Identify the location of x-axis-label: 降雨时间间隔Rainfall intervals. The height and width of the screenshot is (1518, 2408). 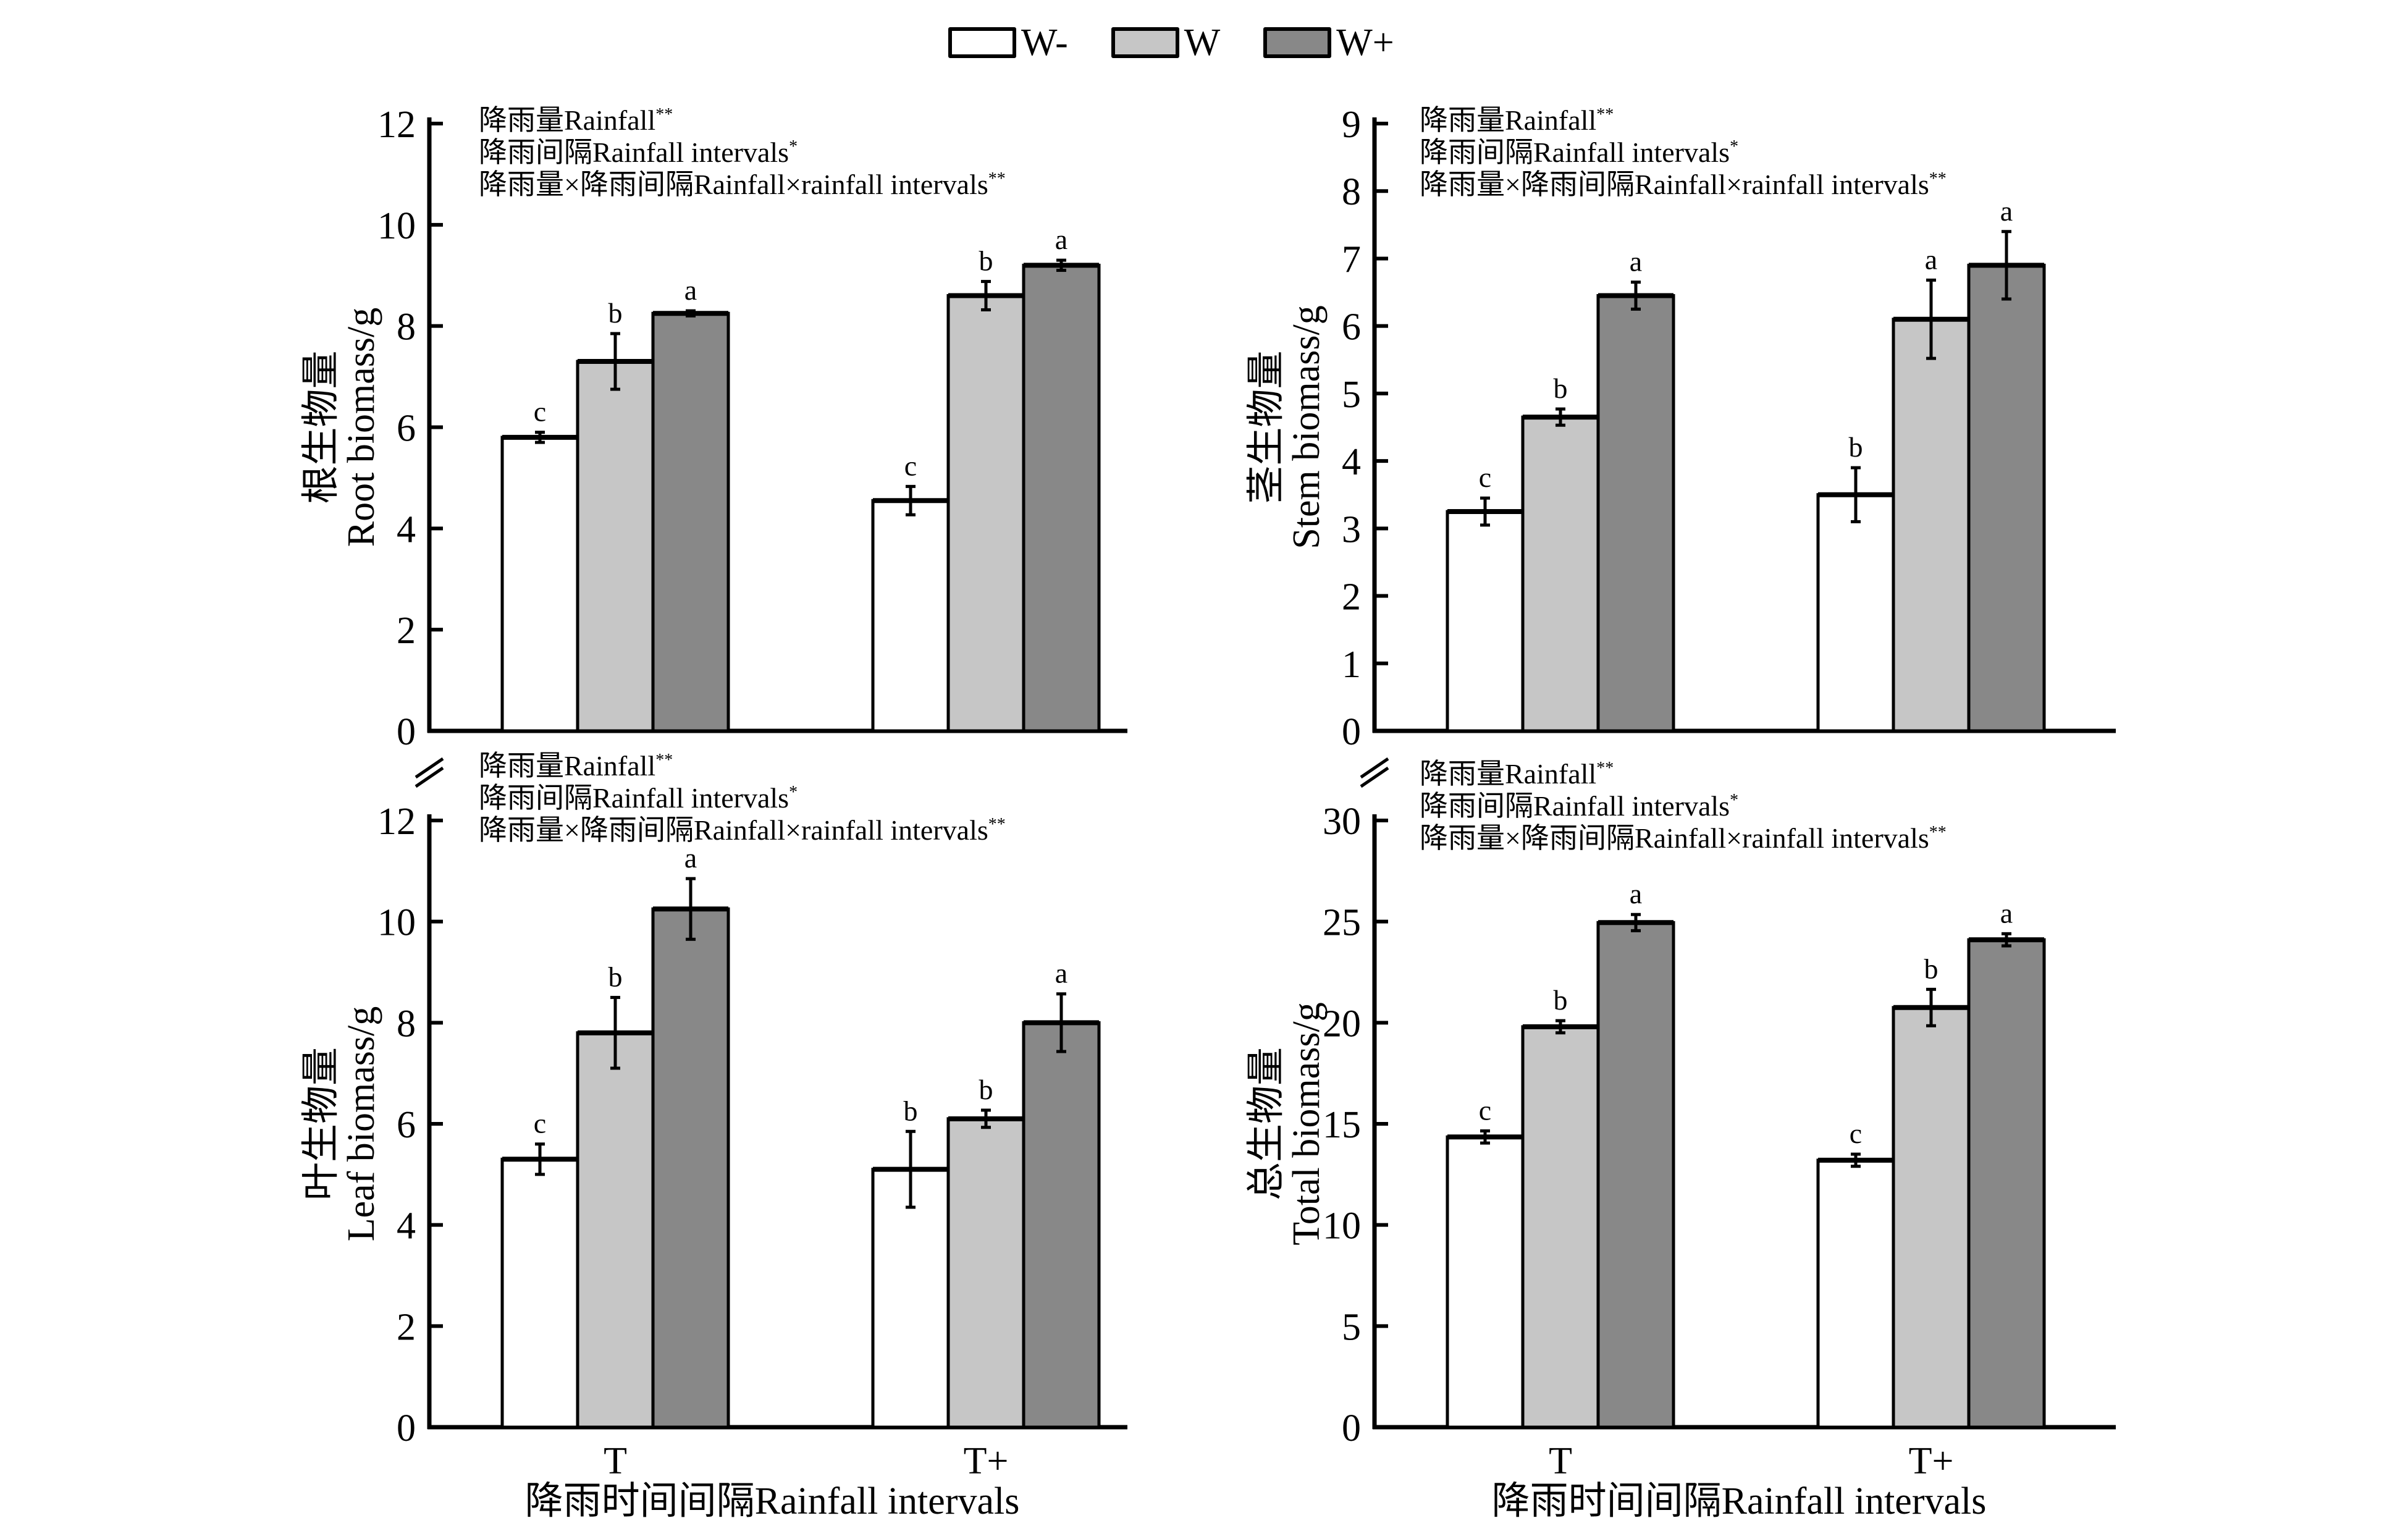
(1739, 1499).